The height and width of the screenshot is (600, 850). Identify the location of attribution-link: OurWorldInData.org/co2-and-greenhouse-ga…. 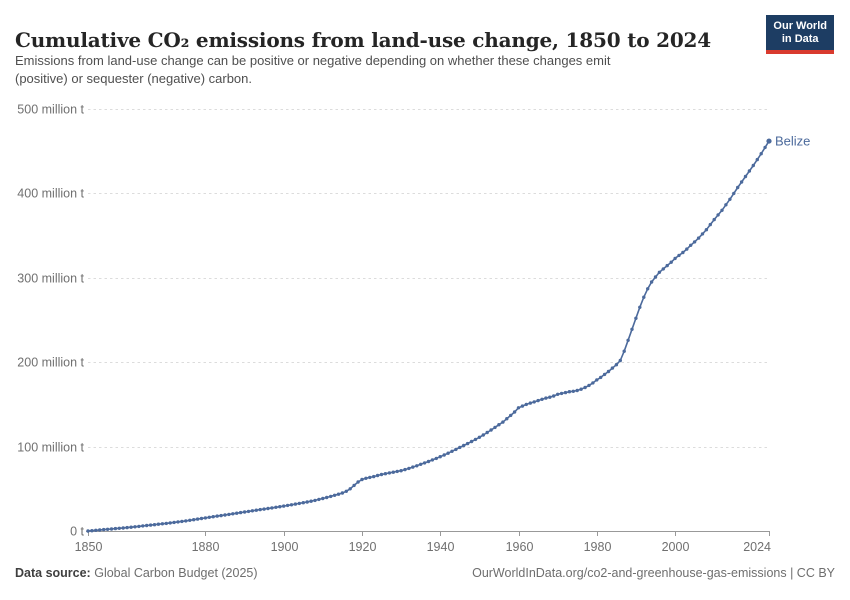
(653, 573).